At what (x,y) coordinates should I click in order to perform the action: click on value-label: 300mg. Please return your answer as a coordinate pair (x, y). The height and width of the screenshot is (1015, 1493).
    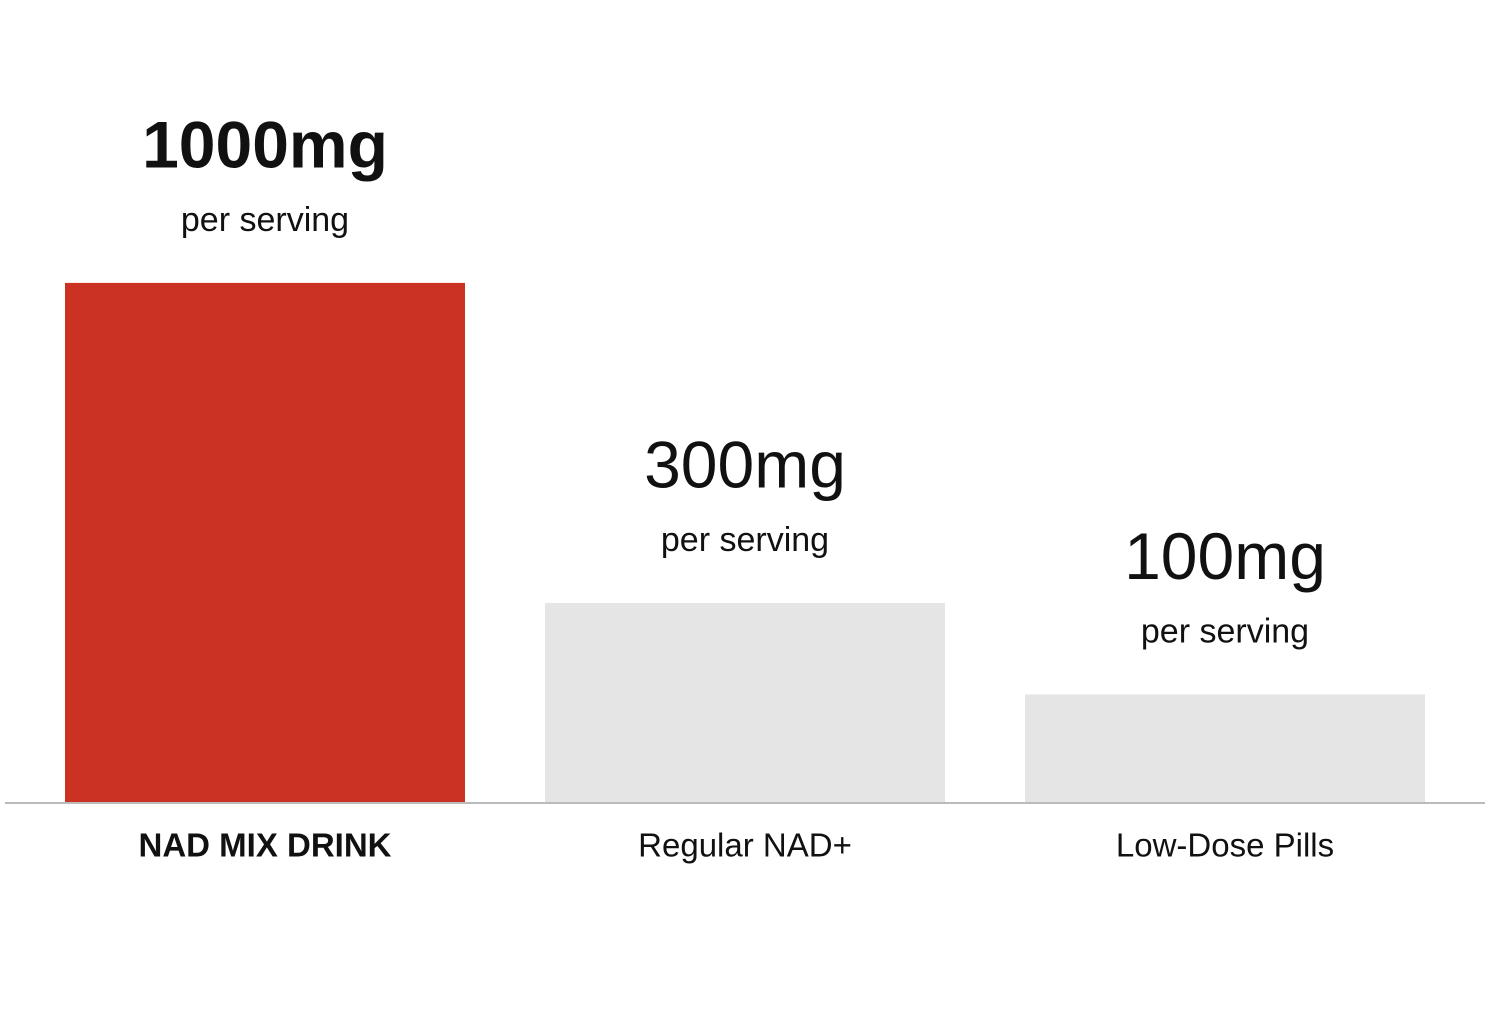
    Looking at the image, I should click on (745, 464).